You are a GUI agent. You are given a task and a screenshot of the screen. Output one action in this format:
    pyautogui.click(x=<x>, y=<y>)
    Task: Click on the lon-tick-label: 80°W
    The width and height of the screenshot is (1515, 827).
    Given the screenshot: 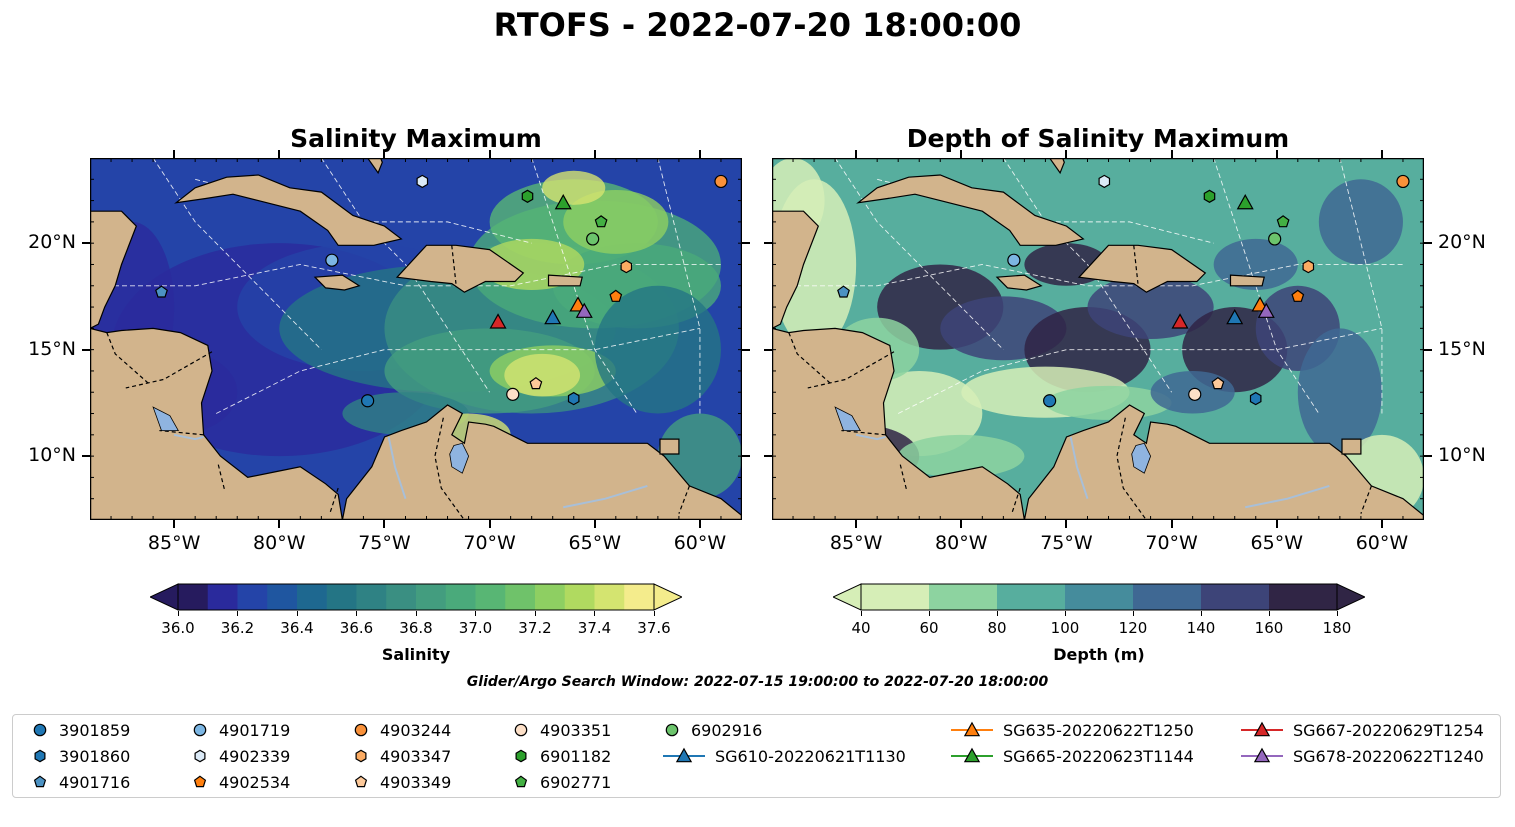 What is the action you would take?
    pyautogui.click(x=961, y=543)
    